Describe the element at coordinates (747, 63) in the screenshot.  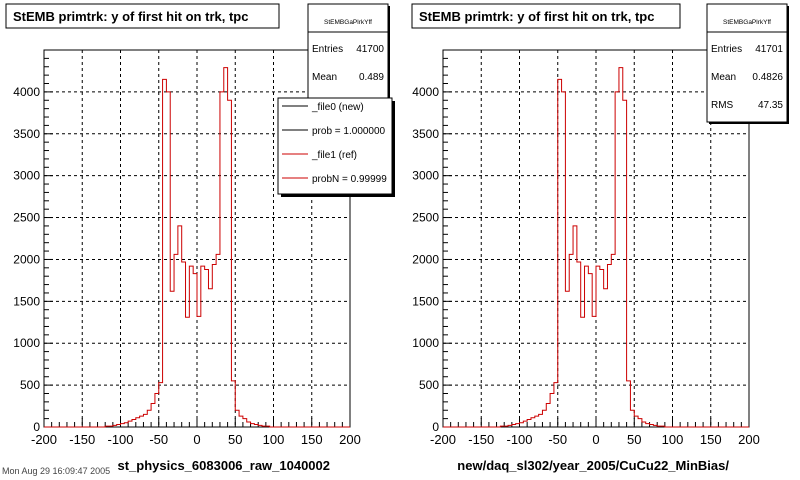
I see `stats-box` at that location.